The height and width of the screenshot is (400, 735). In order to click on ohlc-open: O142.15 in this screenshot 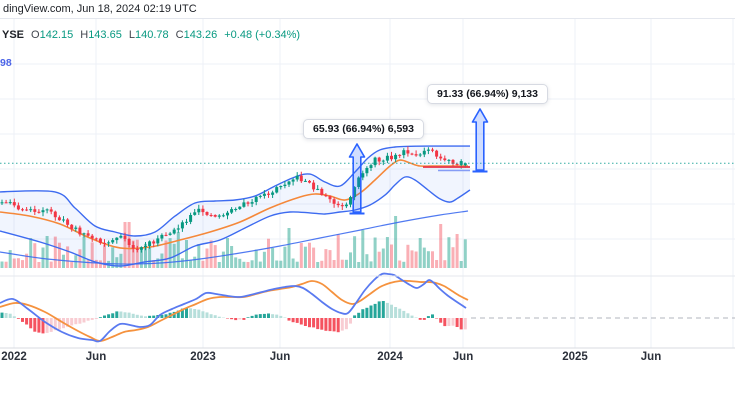, I will do `click(52, 35)`.